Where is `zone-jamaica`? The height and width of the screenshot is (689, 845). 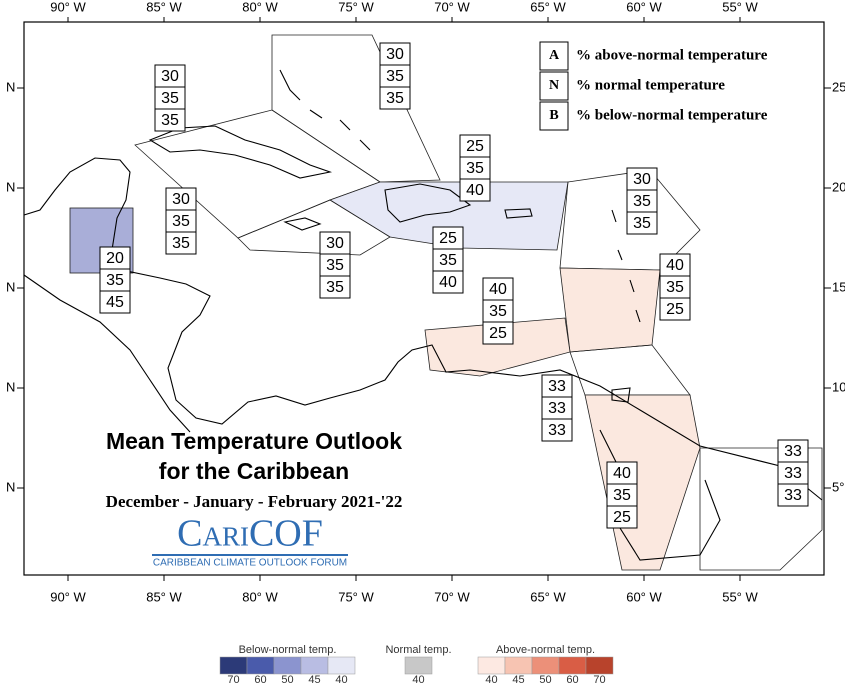
zone-jamaica is located at coordinates (314, 227).